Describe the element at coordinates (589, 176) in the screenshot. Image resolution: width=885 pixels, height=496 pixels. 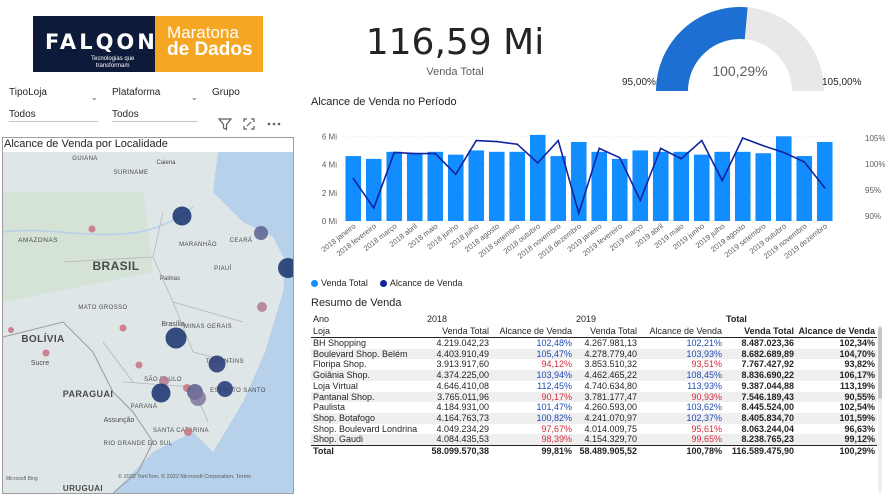
I see `line-alcance-de-venda` at that location.